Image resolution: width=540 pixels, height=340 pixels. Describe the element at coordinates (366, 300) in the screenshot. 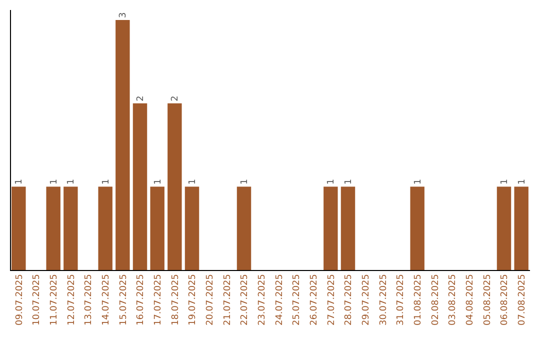

I see `x-tick-label: 29.07.2025` at that location.